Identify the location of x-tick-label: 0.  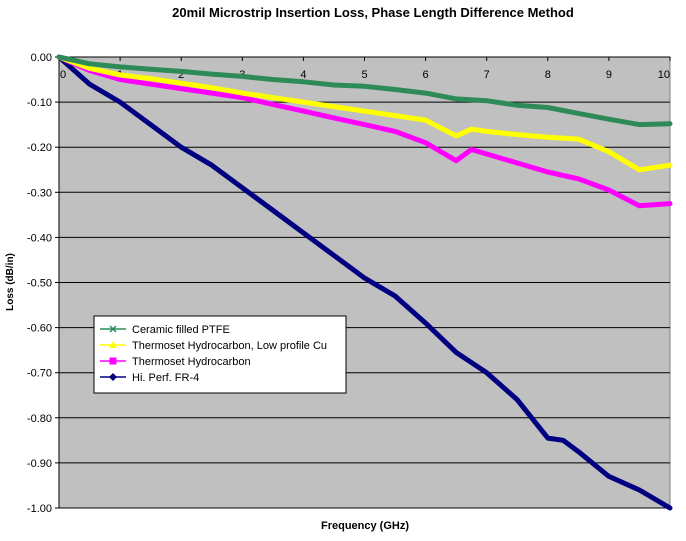
(63, 75).